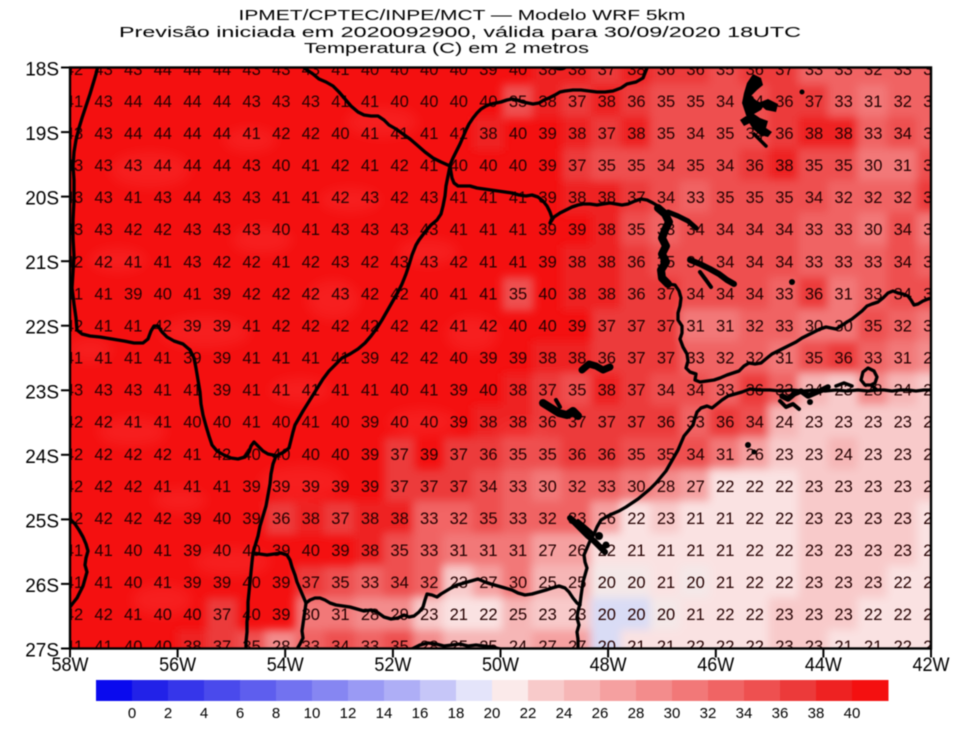 This screenshot has width=974, height=755. Describe the element at coordinates (42, 70) in the screenshot. I see `svg-text: 18S` at that location.